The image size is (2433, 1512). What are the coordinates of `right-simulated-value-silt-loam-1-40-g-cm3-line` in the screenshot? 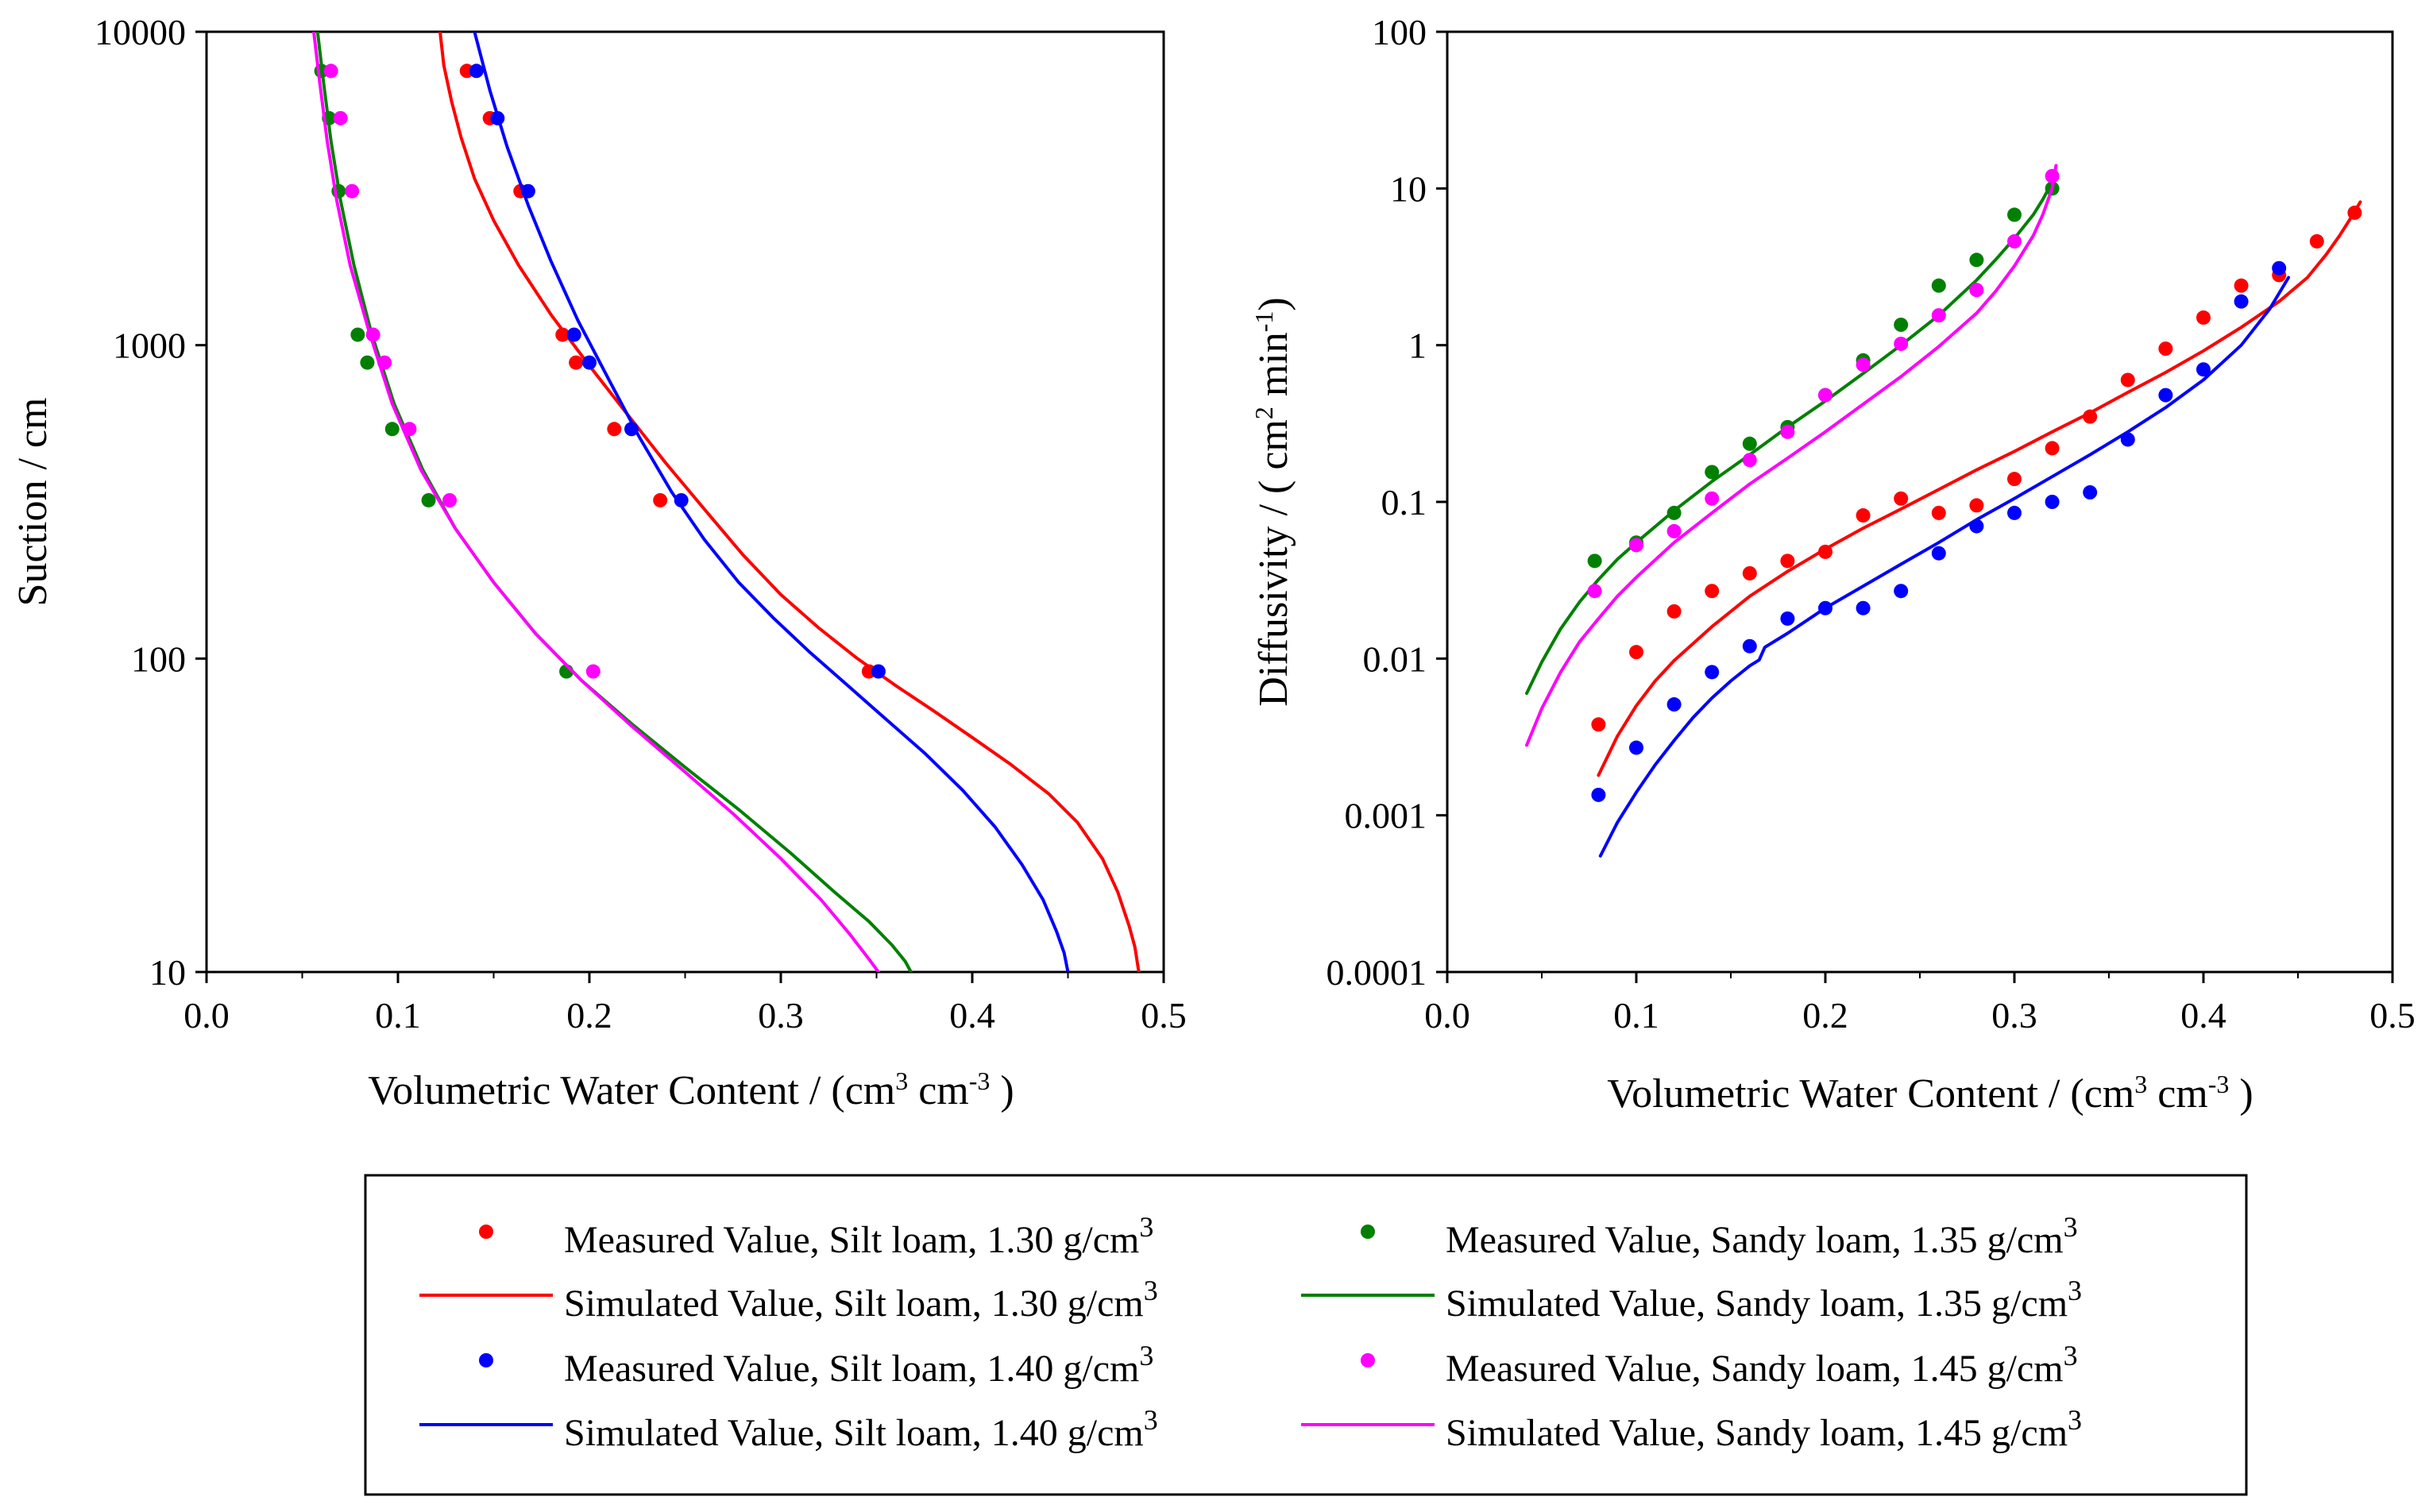 It's located at (1945, 567).